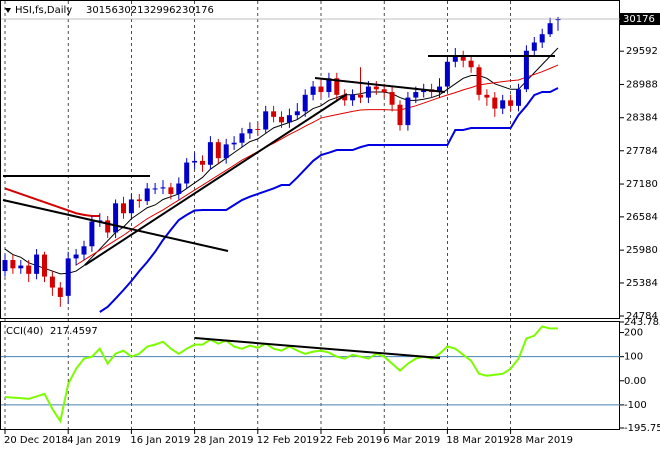  I want to click on y-tick-label: 200, so click(633, 333).